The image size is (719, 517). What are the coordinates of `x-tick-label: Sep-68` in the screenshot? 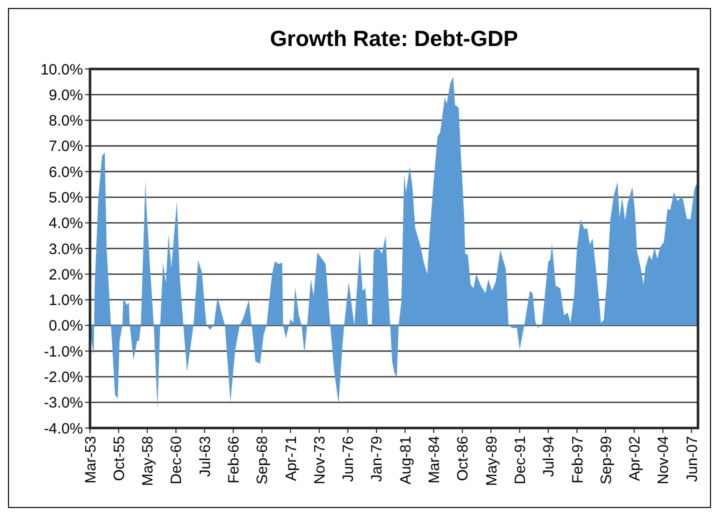 It's located at (263, 460).